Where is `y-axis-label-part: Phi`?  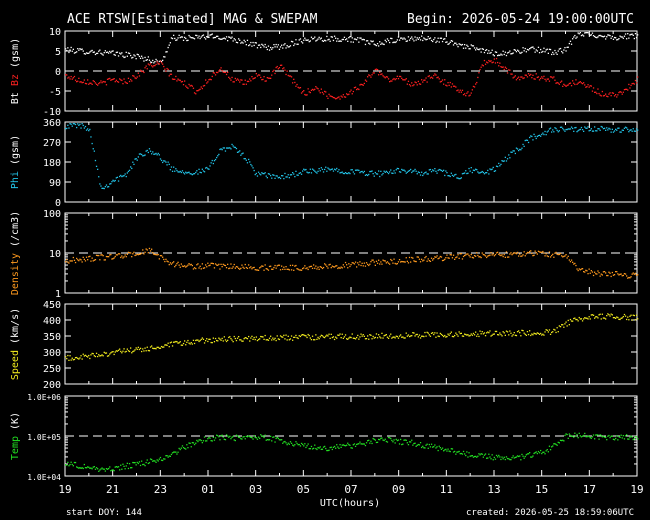 y-axis-label-part: Phi is located at coordinates (15, 180).